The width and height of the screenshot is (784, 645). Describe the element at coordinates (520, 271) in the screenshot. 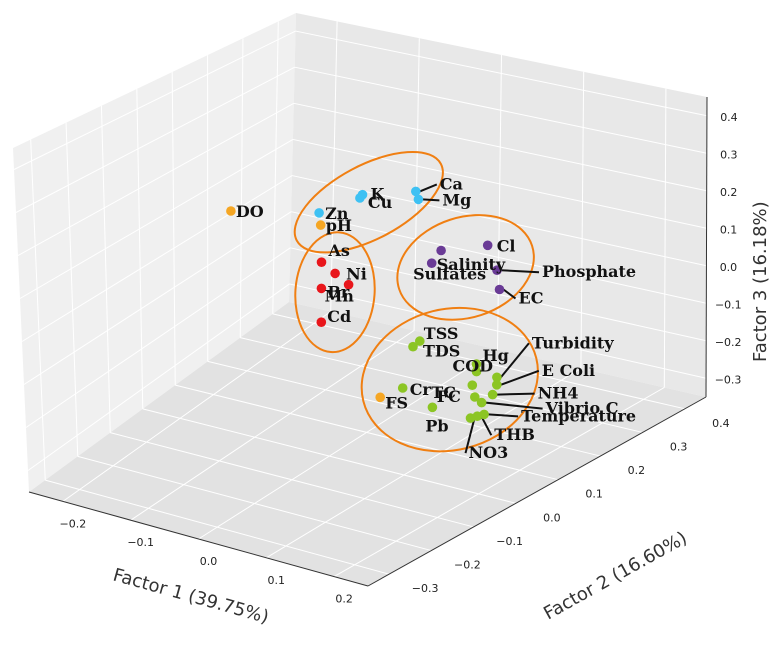

I see `leader-phosphate` at that location.